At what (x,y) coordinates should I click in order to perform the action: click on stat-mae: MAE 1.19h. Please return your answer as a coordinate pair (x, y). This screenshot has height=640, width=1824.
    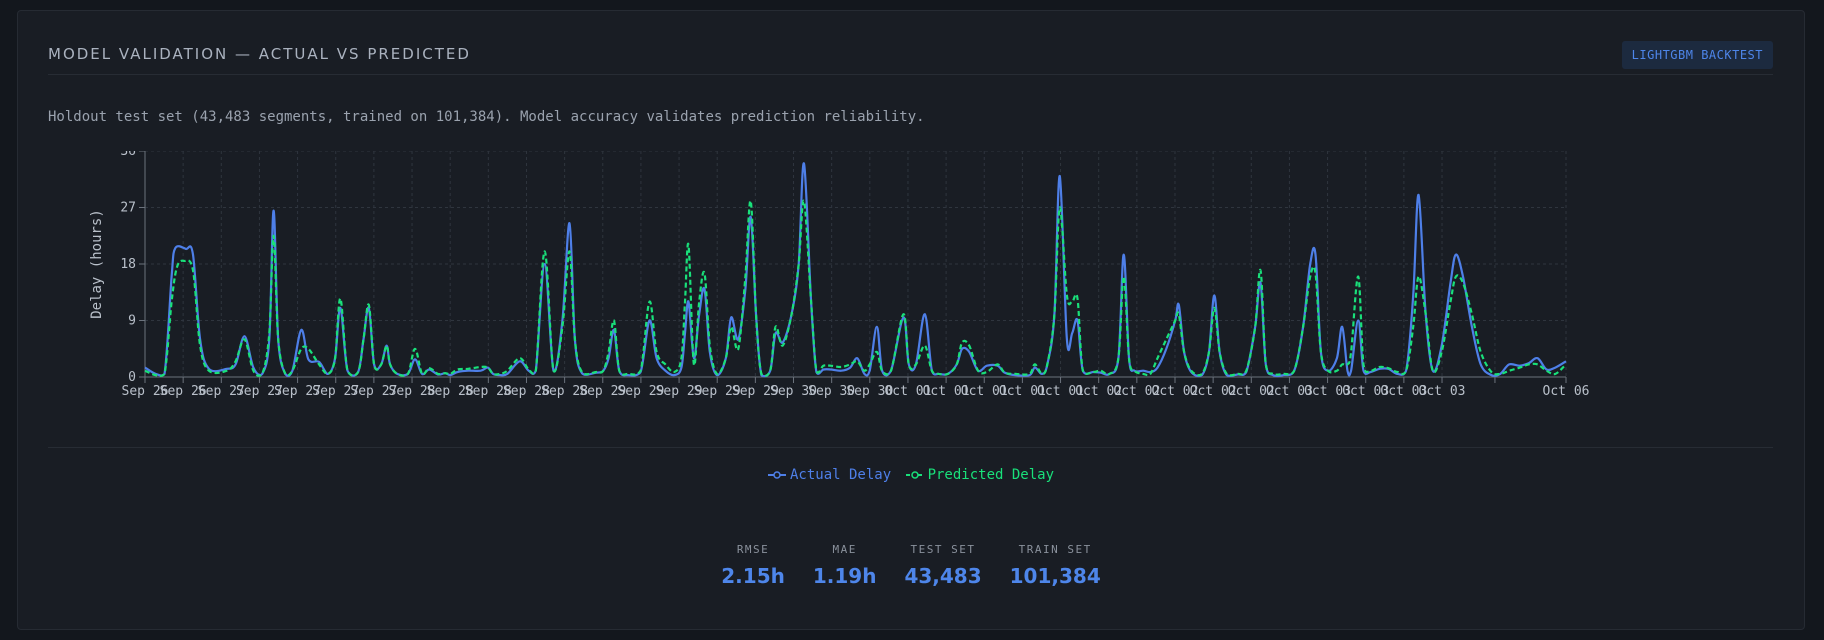
    Looking at the image, I should click on (845, 565).